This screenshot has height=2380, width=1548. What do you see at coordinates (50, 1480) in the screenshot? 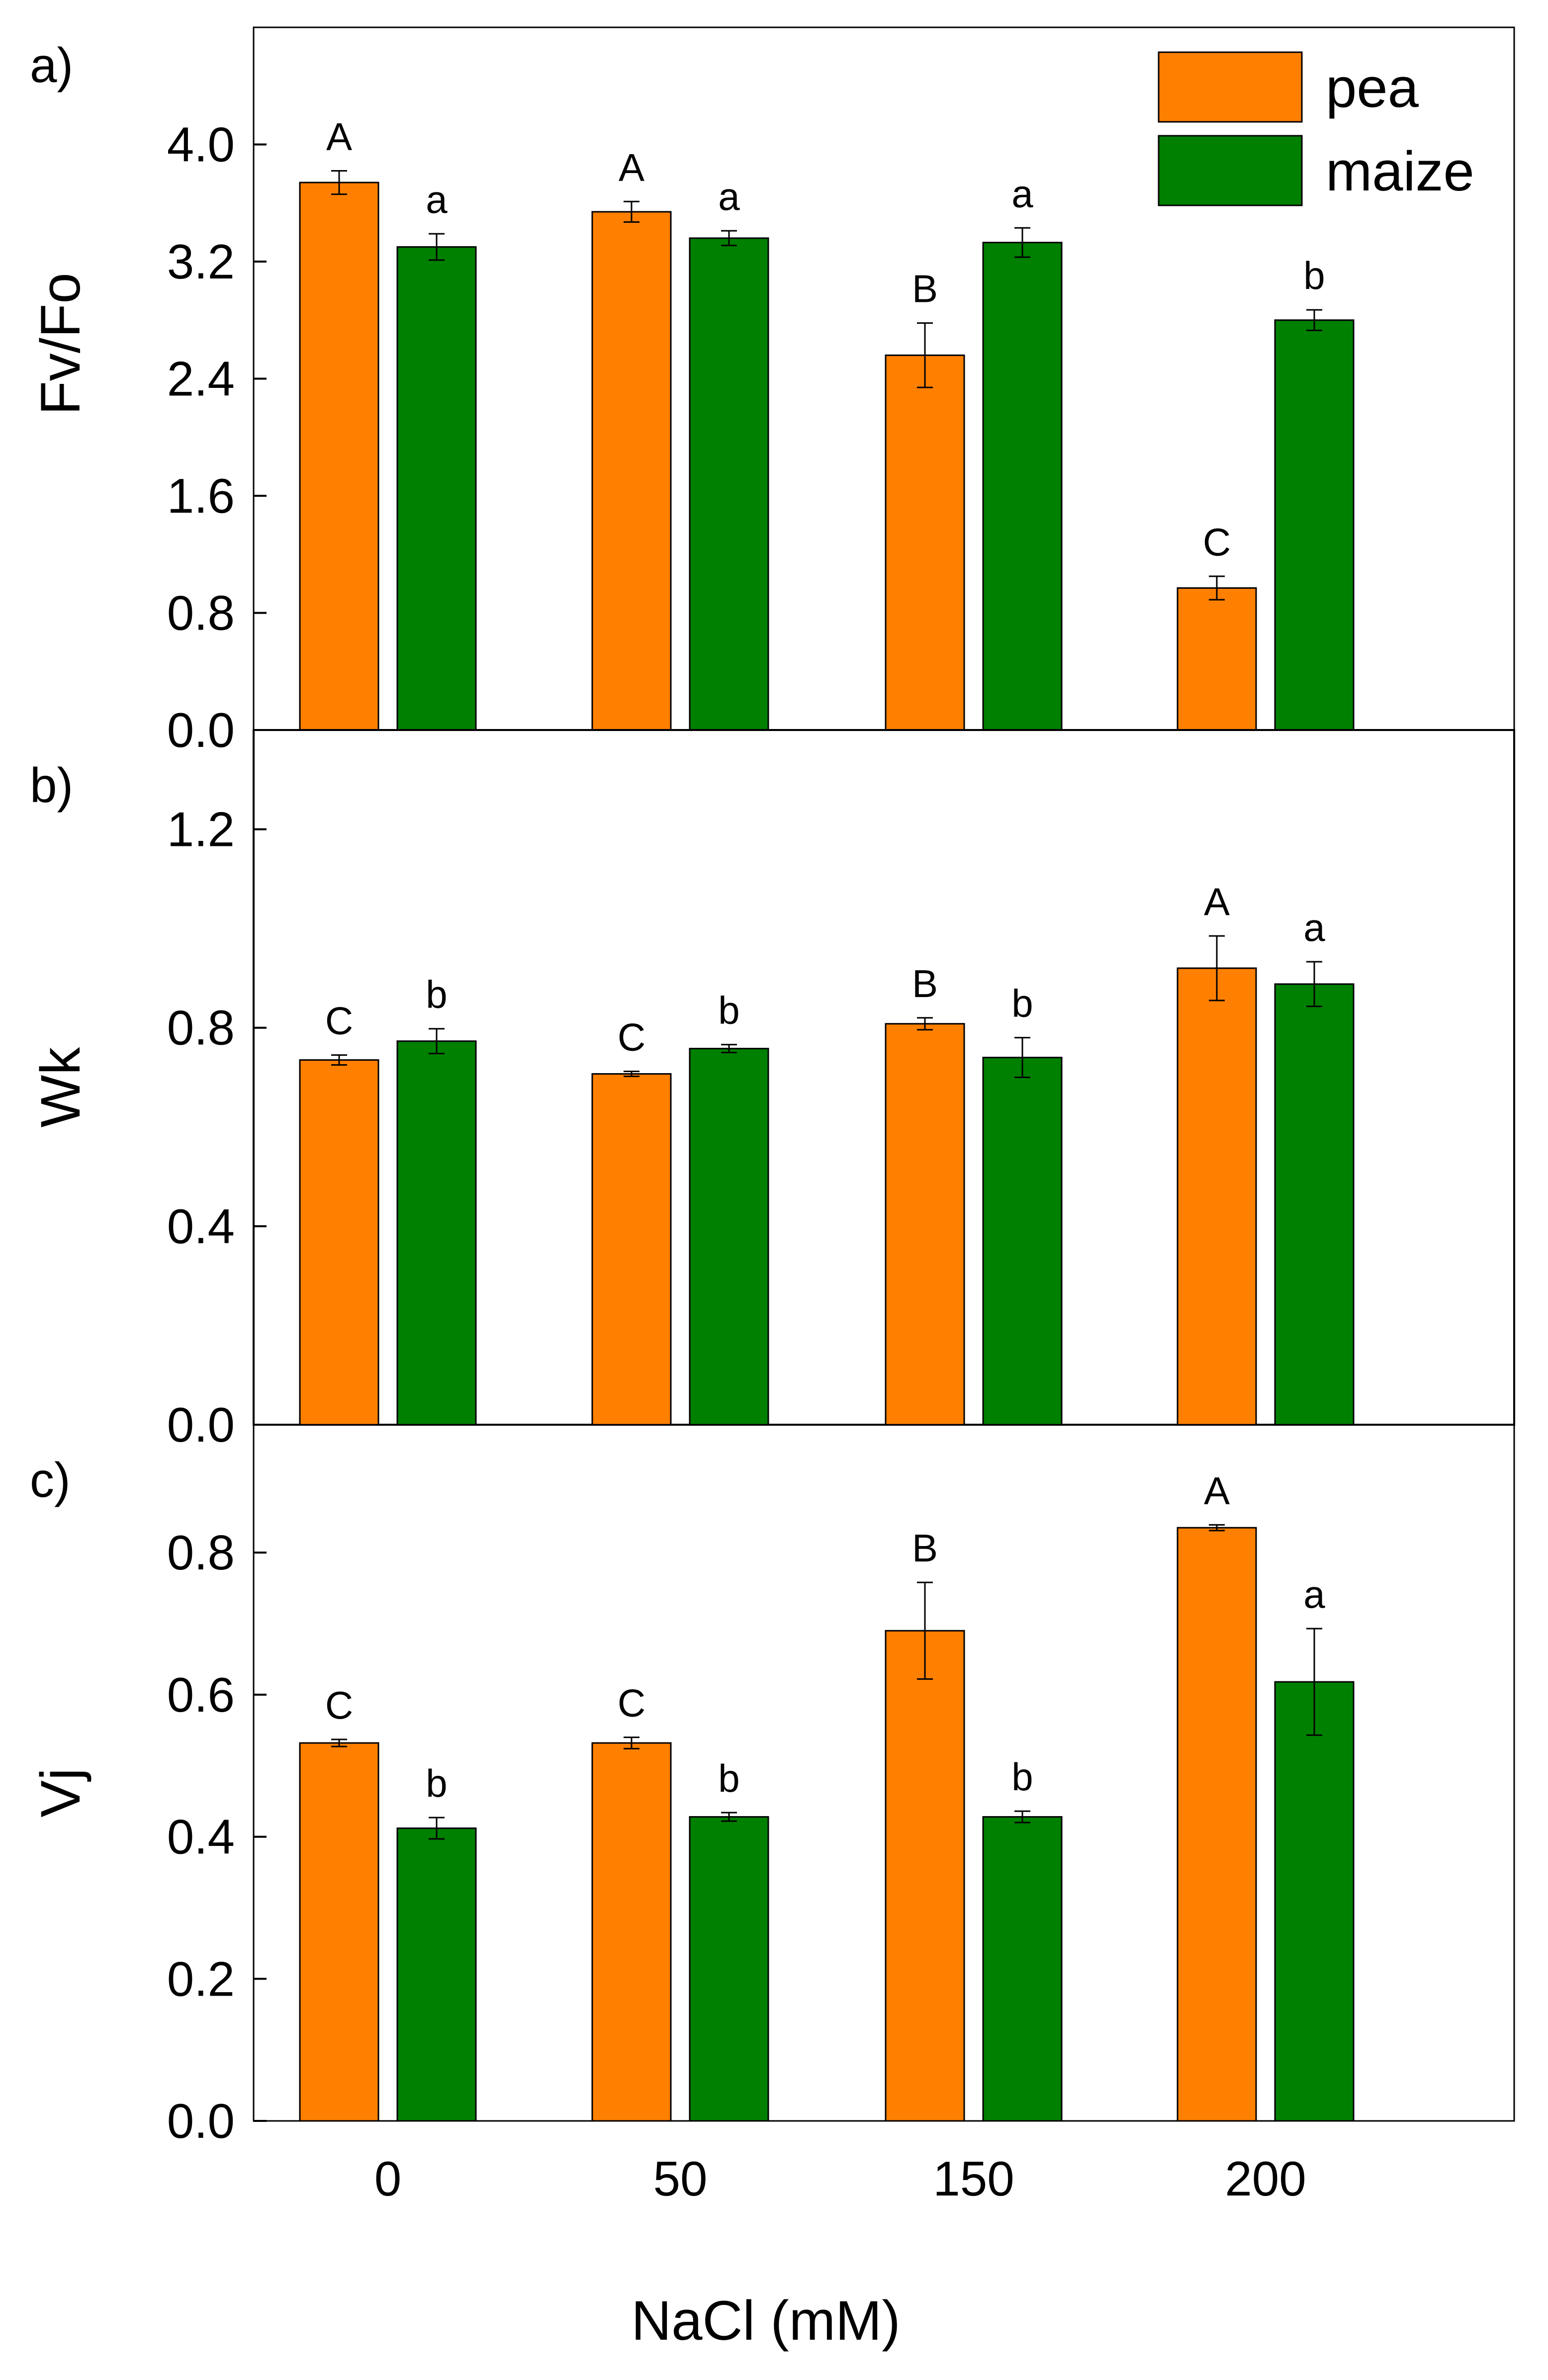
I see `panel-label: c)` at bounding box center [50, 1480].